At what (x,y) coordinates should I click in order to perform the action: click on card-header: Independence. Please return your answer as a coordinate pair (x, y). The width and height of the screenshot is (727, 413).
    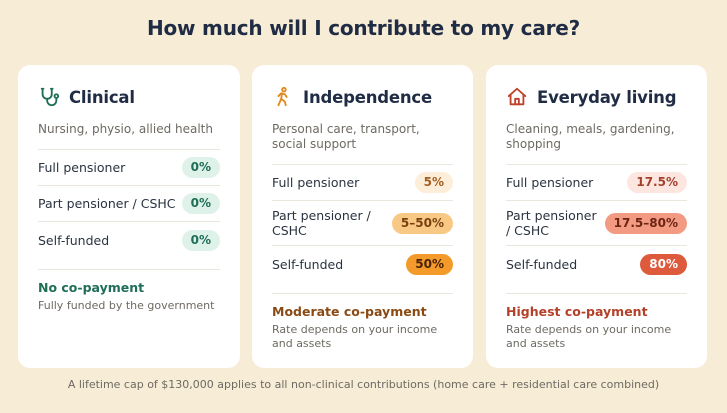
    Looking at the image, I should click on (362, 97).